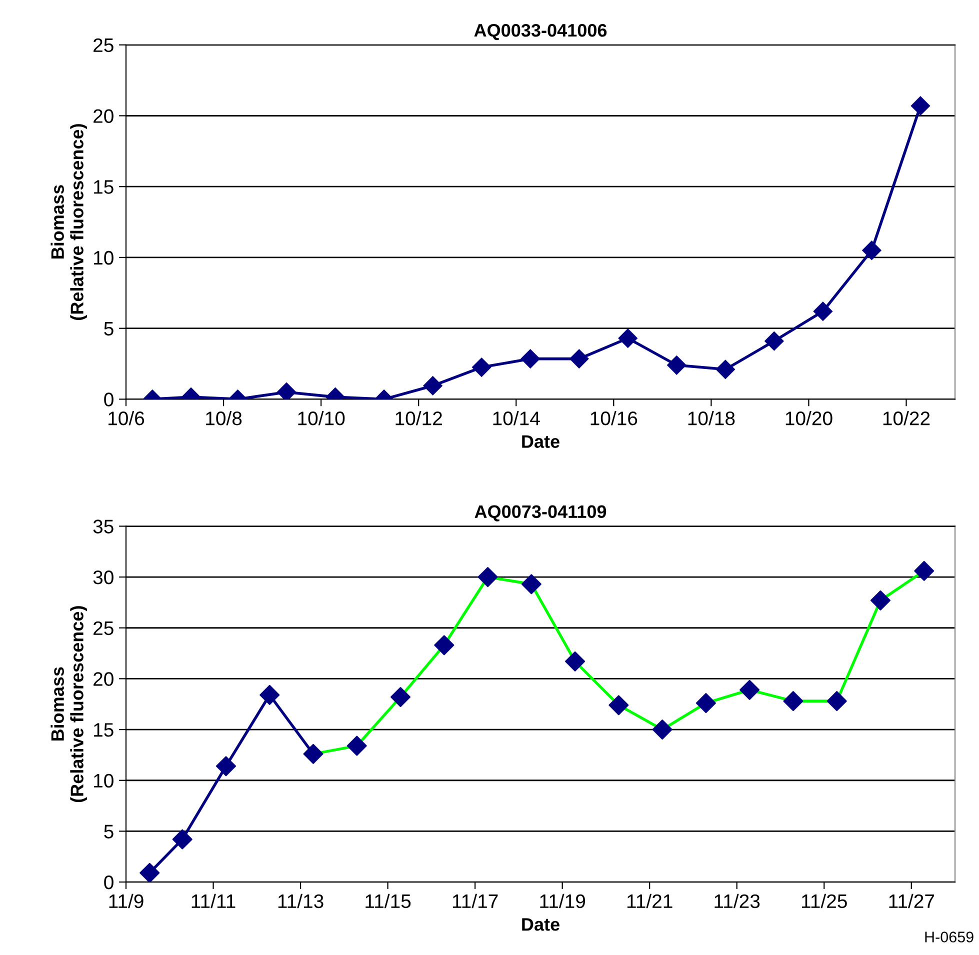 This screenshot has width=979, height=955. I want to click on x-tick-label: 11/15, so click(388, 901).